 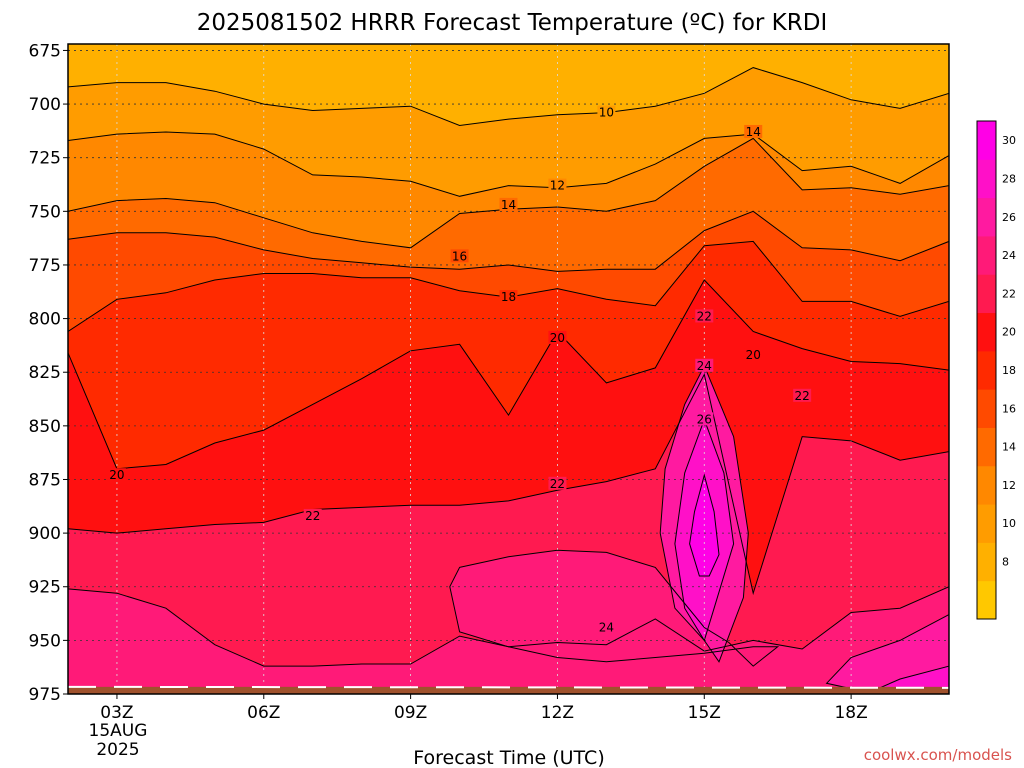 What do you see at coordinates (1009, 255) in the screenshot?
I see `colorbar-label: 24` at bounding box center [1009, 255].